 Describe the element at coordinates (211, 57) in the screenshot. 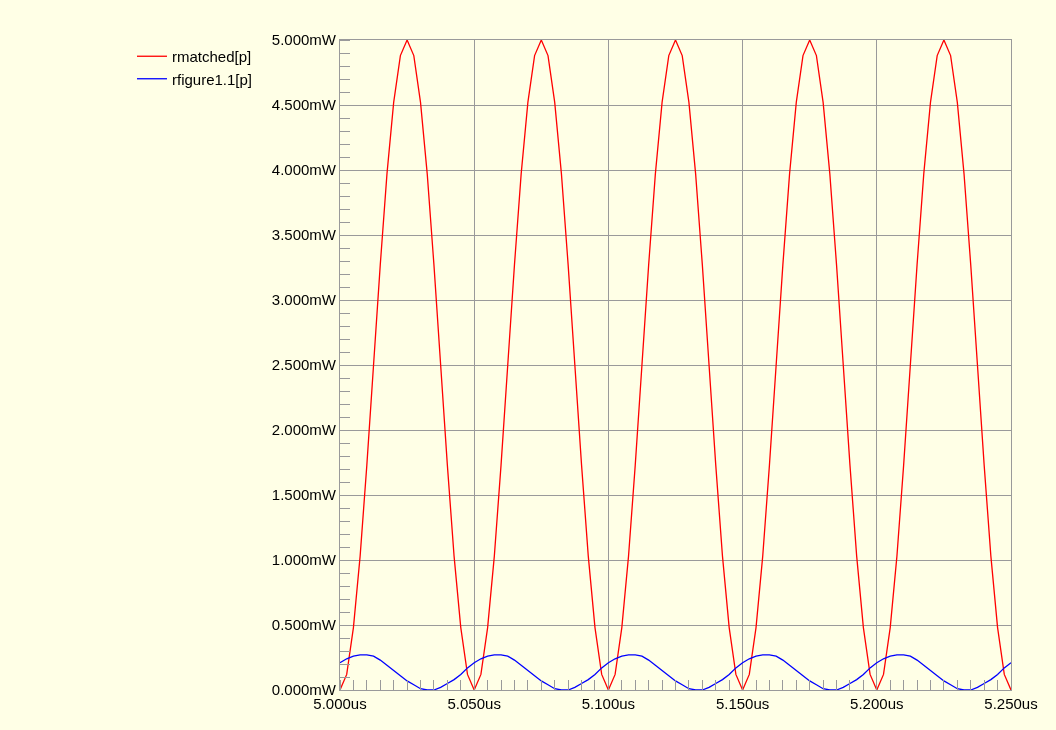

I see `legend-label: rmatched[p]` at that location.